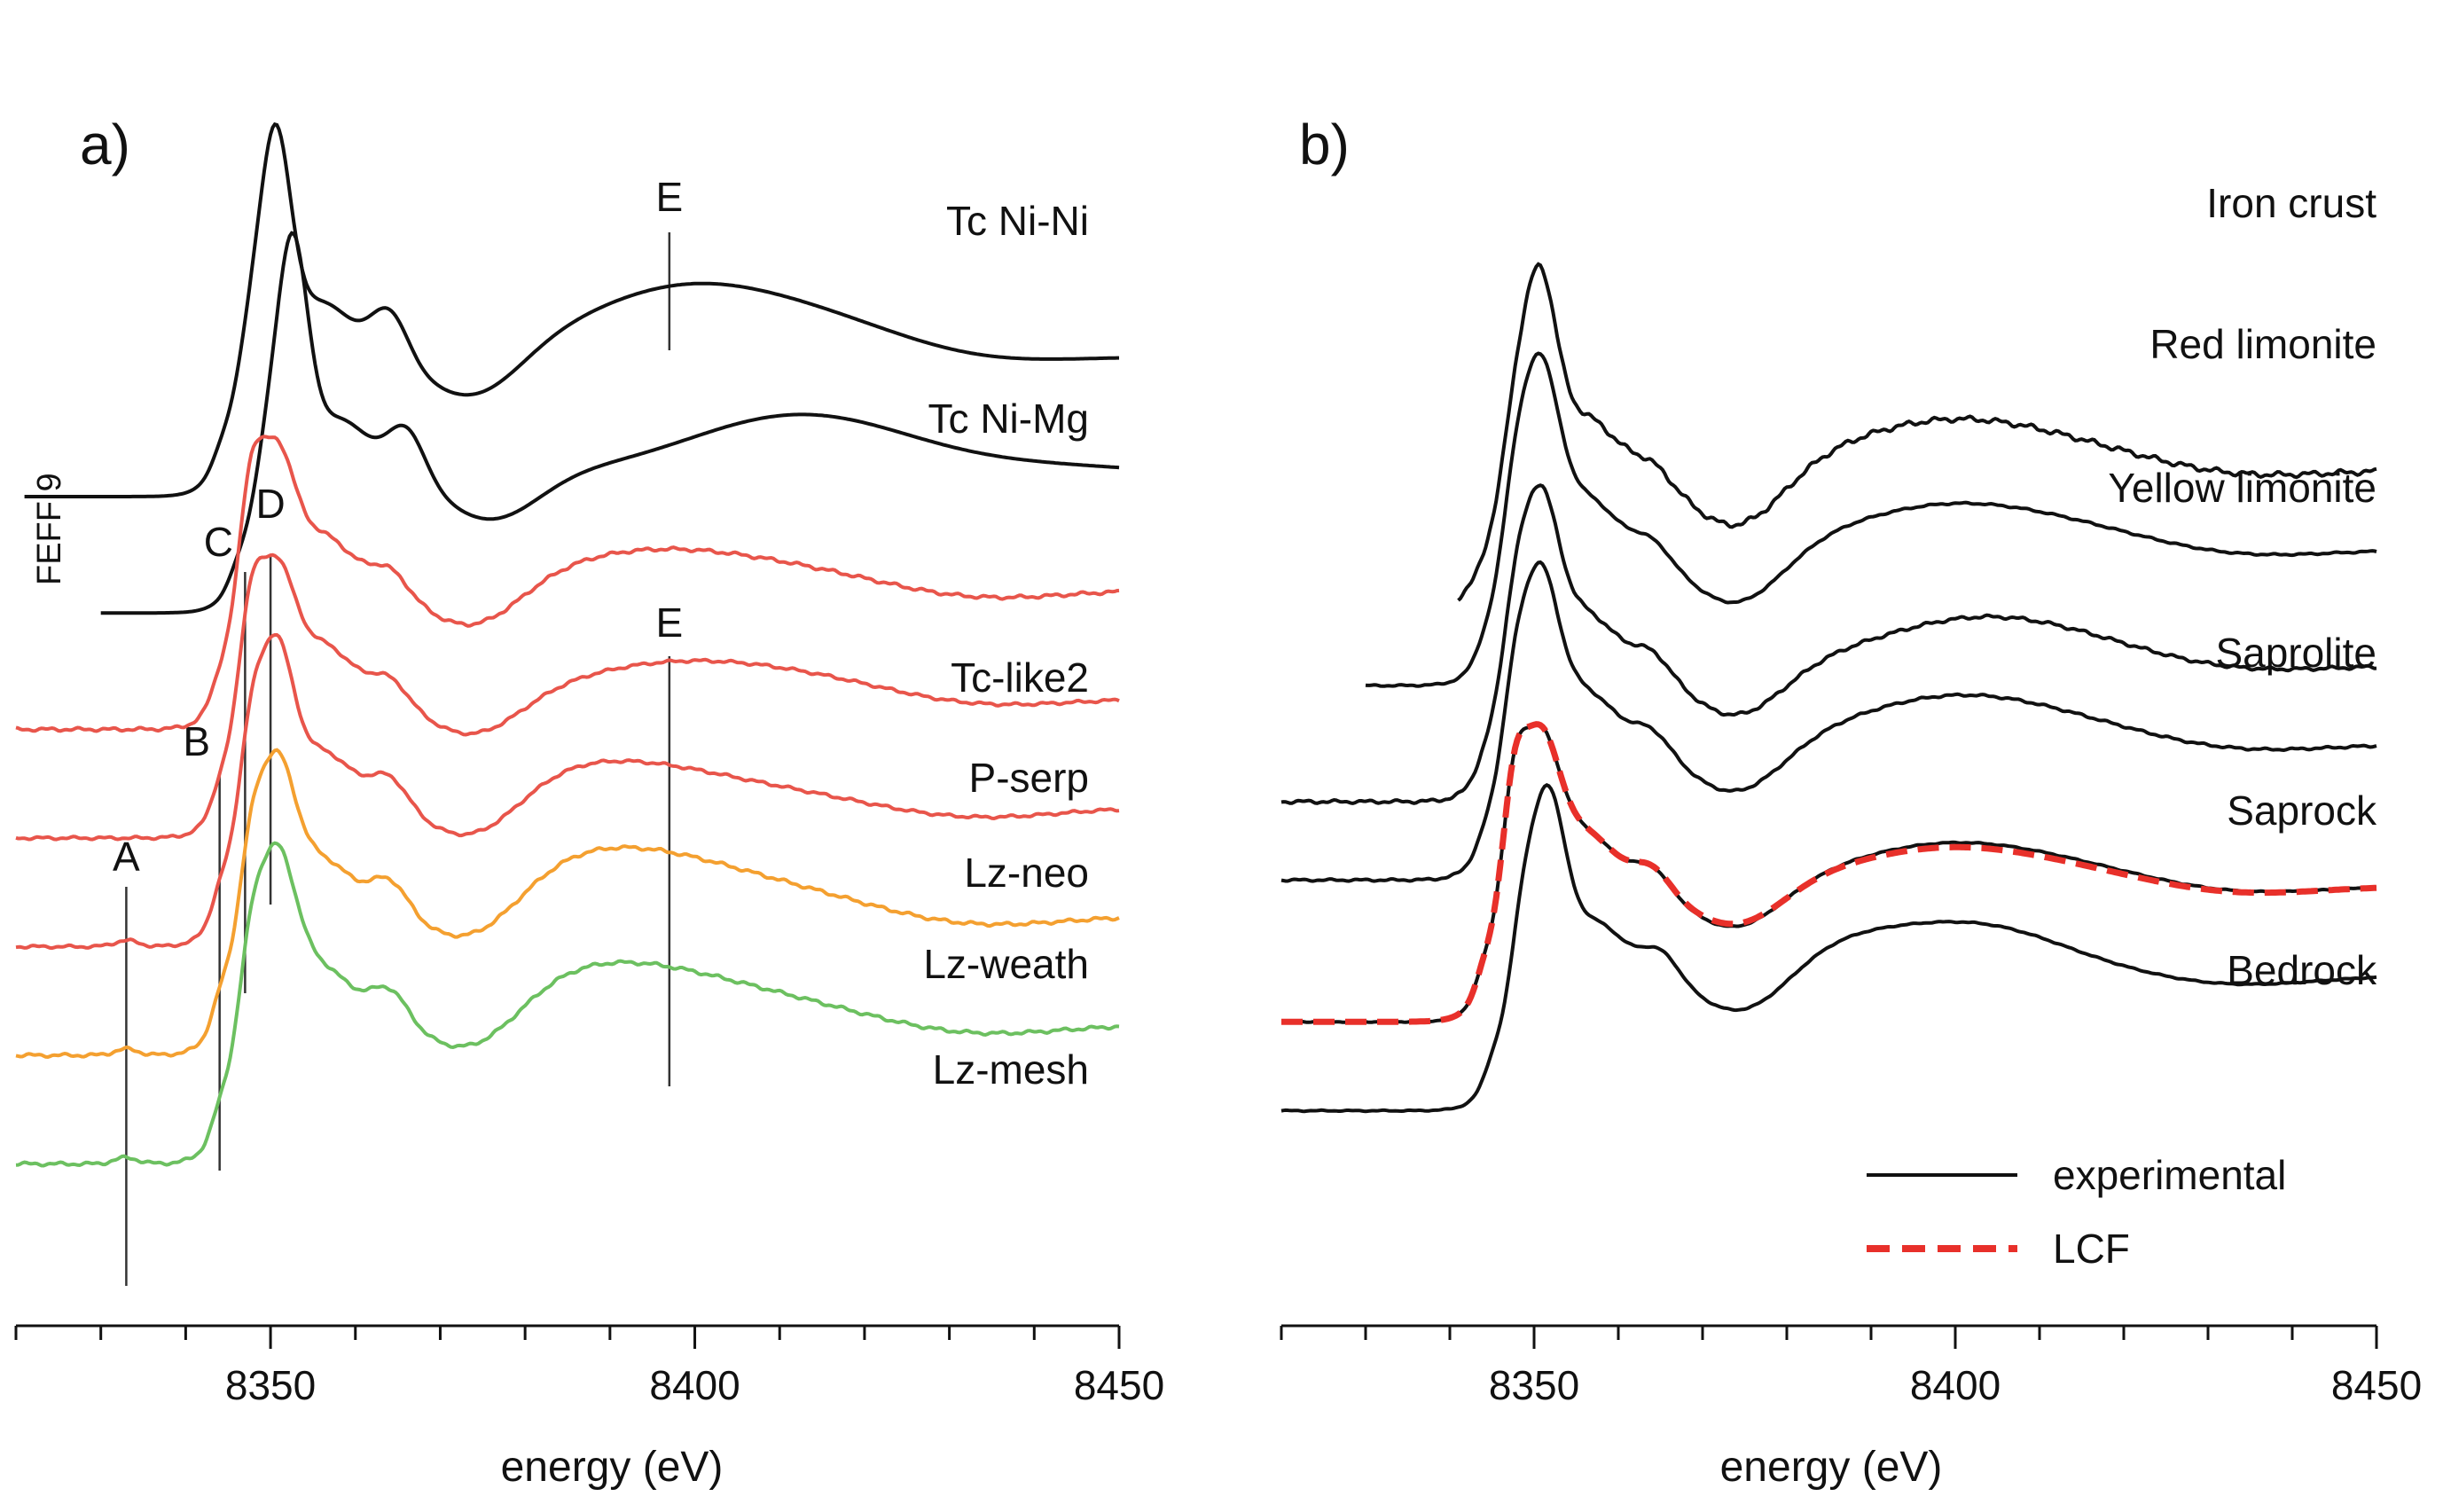 This screenshot has width=2443, height=1512. What do you see at coordinates (1851, 1366) in the screenshot?
I see `panel-b-x-axis: 8350 8400 8450` at bounding box center [1851, 1366].